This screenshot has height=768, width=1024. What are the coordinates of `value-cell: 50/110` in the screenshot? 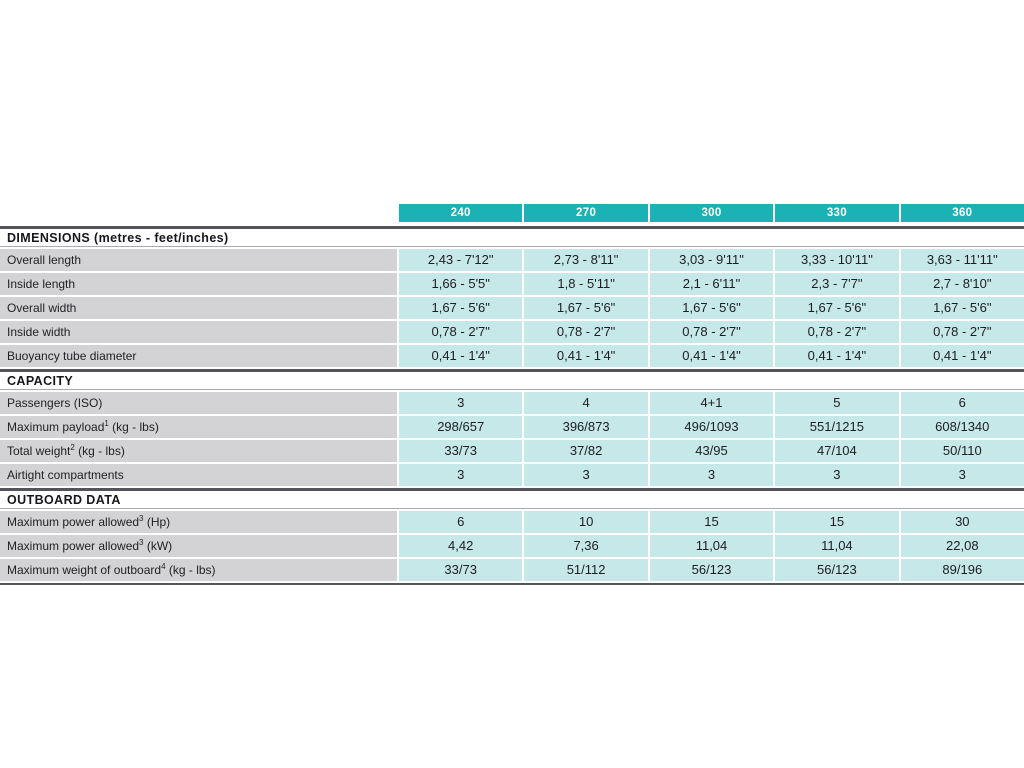 It's located at (962, 451).